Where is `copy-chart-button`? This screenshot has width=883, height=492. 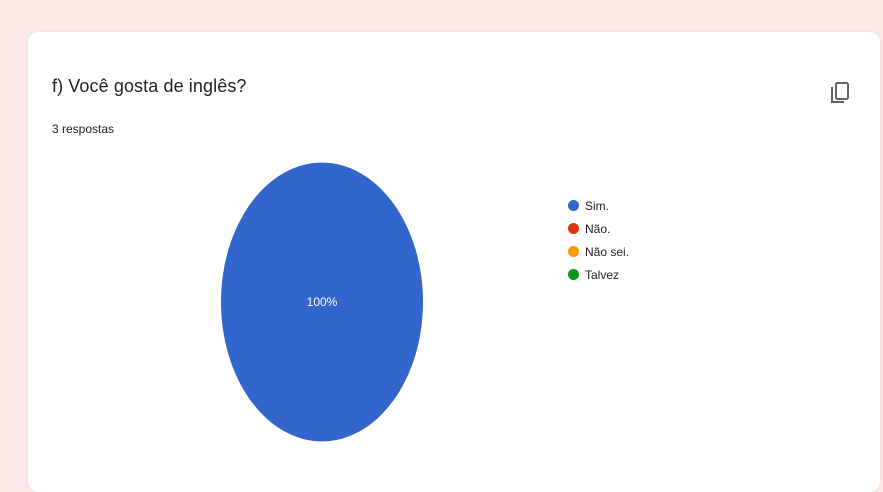 copy-chart-button is located at coordinates (840, 92).